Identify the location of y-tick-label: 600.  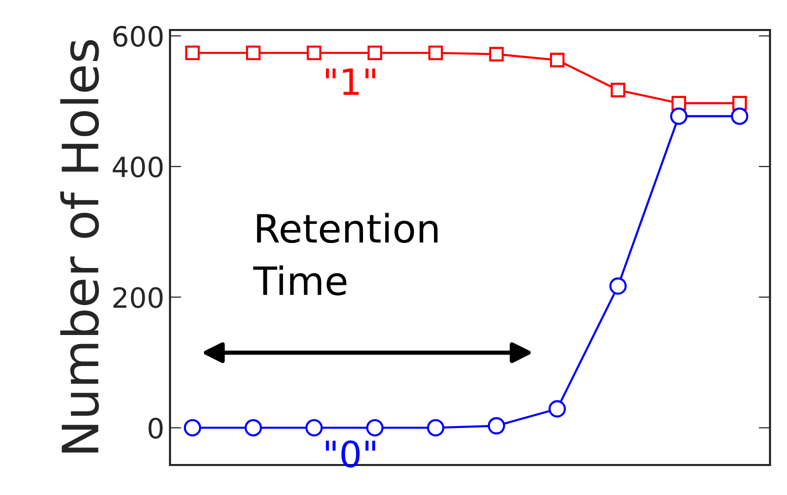
(138, 36).